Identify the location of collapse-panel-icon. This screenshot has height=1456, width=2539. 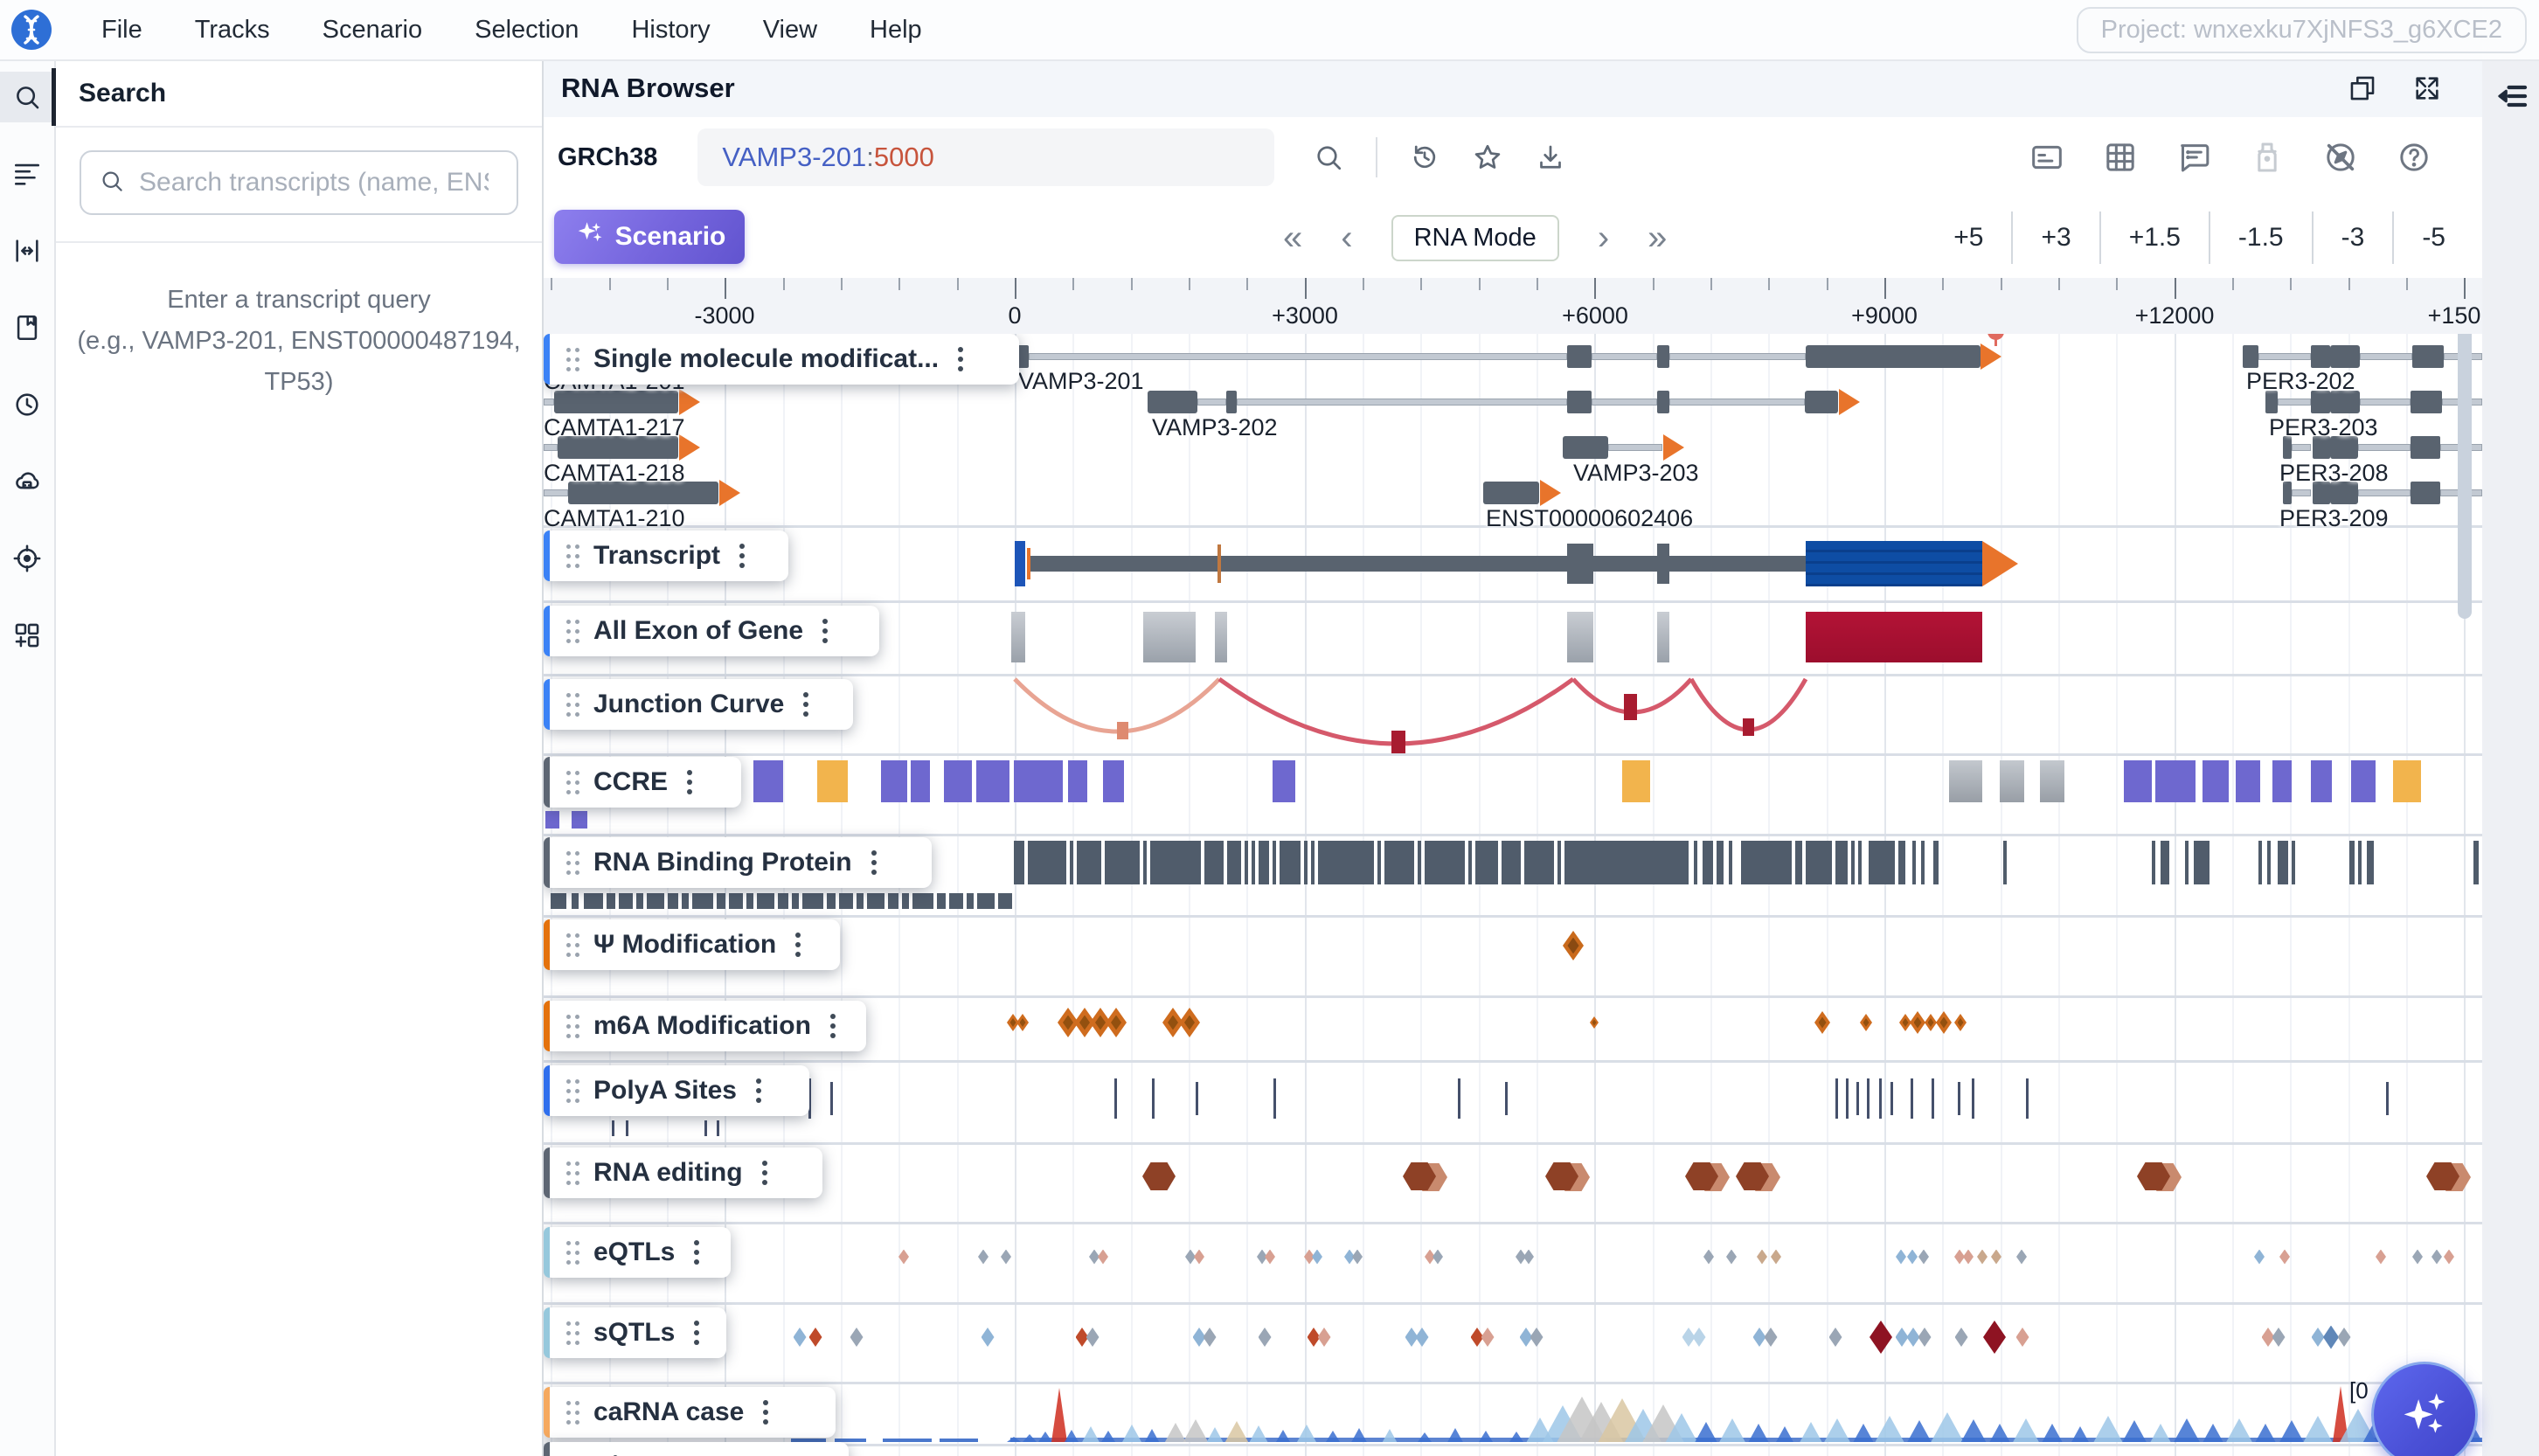
(2511, 98).